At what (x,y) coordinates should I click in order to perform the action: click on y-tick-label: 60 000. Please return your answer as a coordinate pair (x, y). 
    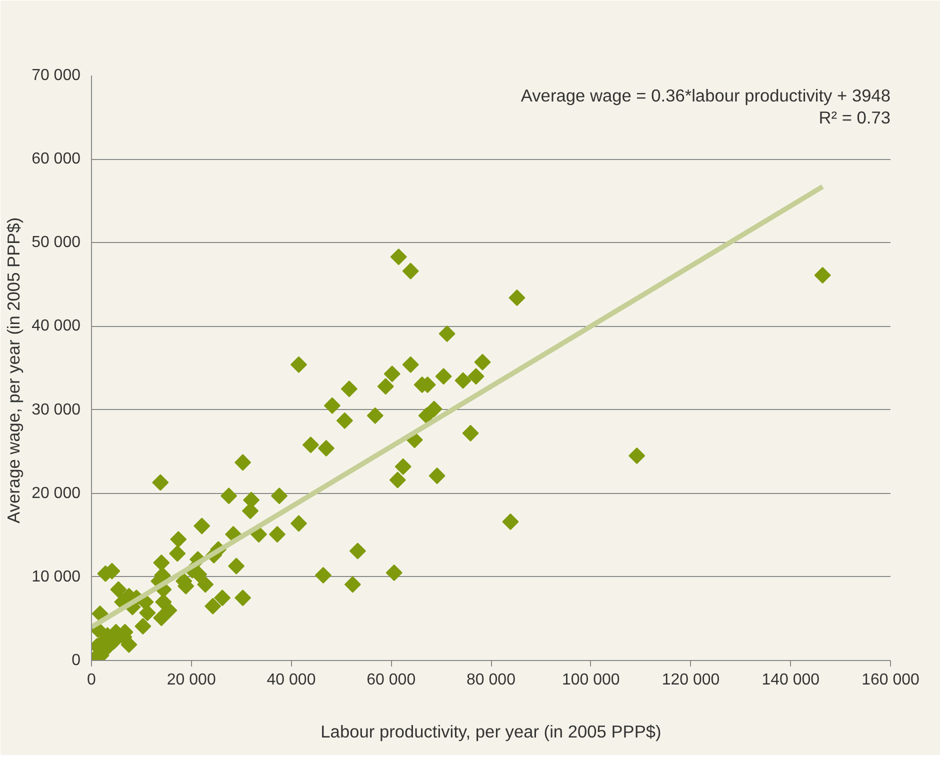
    Looking at the image, I should click on (56, 159).